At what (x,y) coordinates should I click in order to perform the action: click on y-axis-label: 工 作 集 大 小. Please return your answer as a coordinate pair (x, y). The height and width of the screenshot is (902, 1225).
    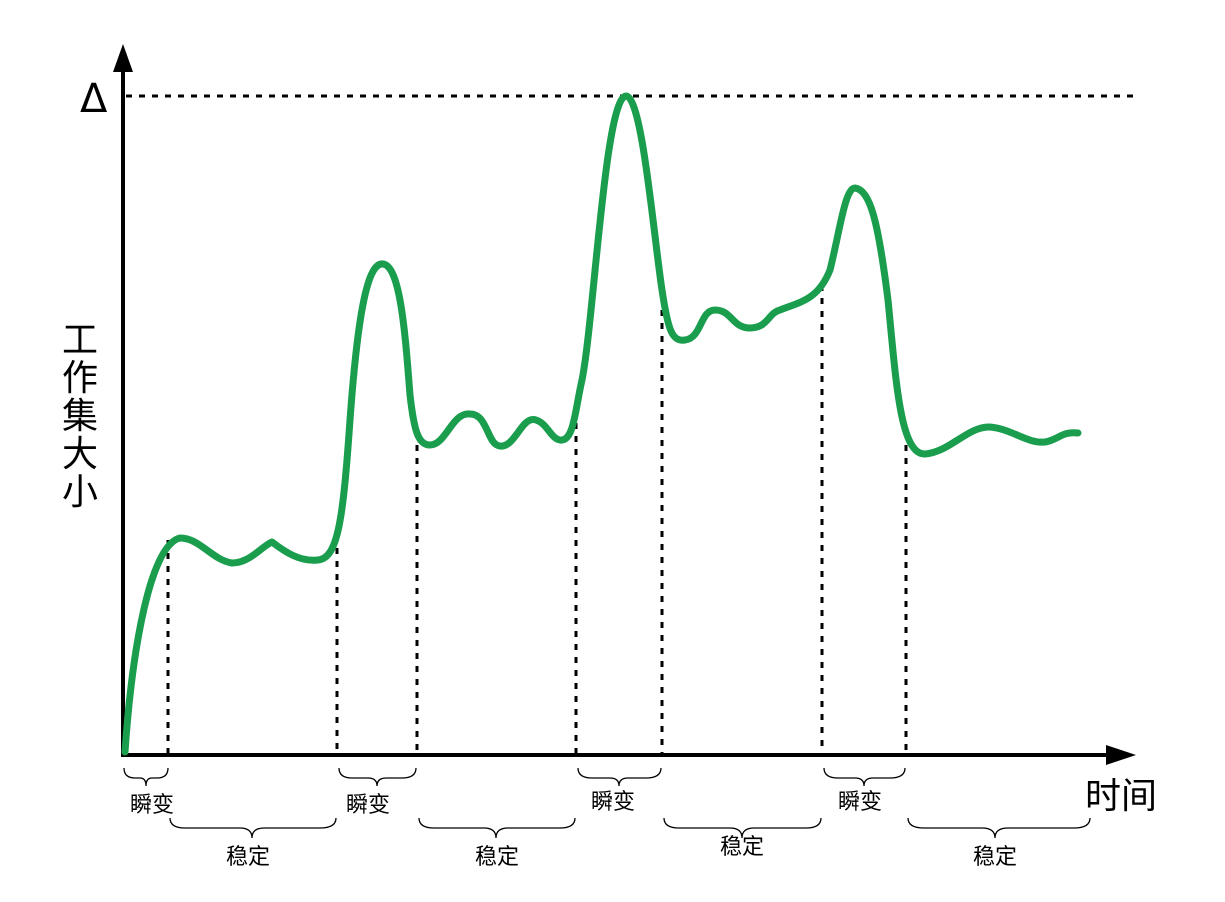
    Looking at the image, I should click on (80, 416).